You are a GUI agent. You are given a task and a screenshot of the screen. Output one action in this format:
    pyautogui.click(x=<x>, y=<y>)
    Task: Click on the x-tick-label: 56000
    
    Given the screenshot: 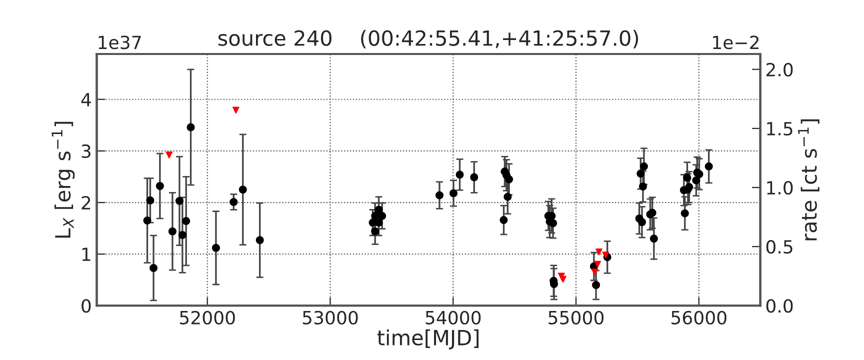 What is the action you would take?
    pyautogui.click(x=699, y=317)
    